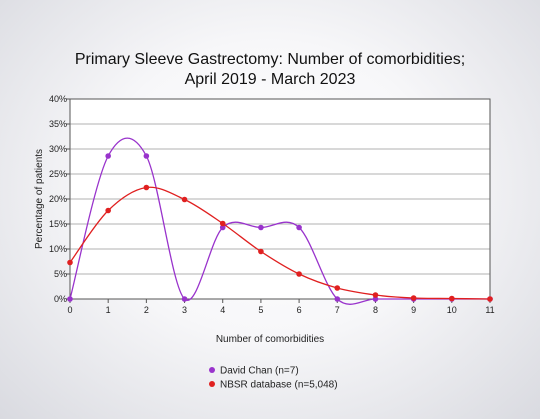 The width and height of the screenshot is (540, 419). Describe the element at coordinates (58, 174) in the screenshot. I see `y-tick-label: 25%` at that location.